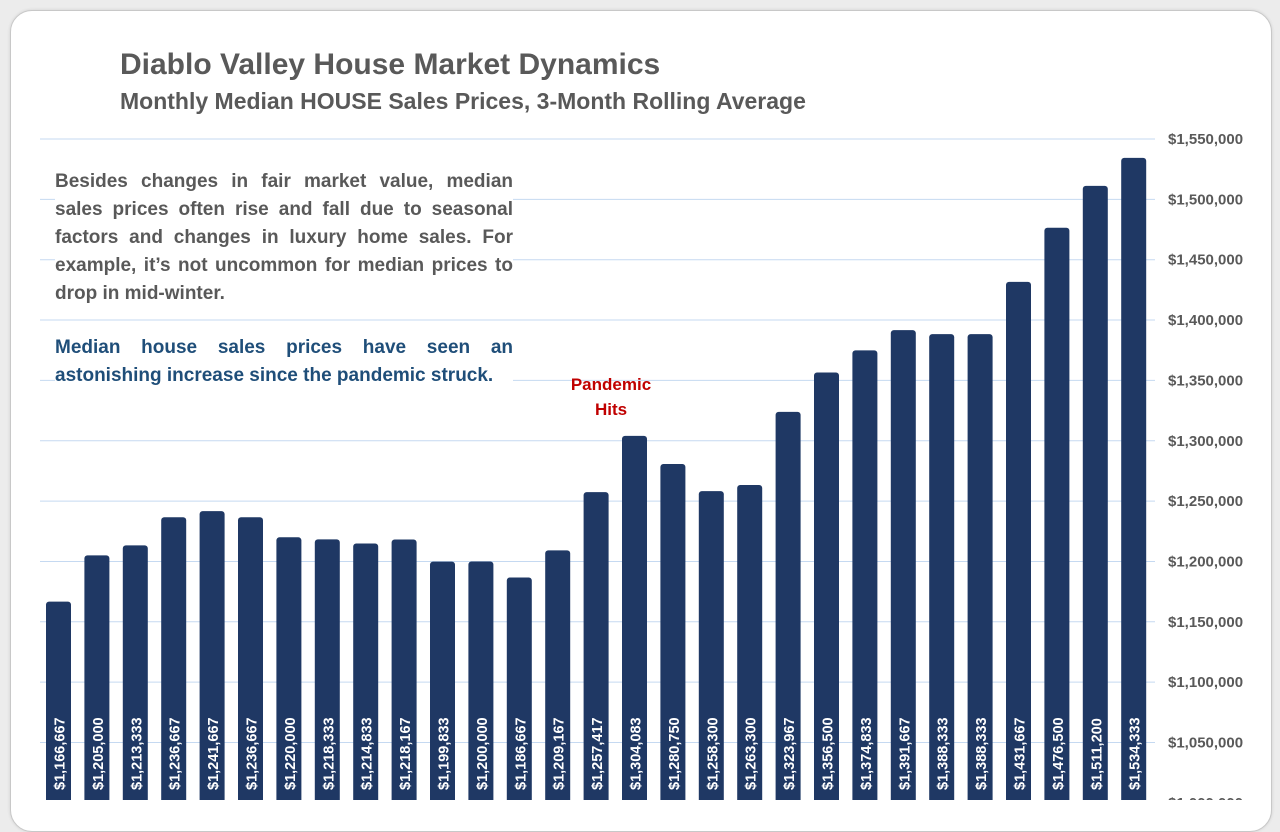  Describe the element at coordinates (214, 753) in the screenshot. I see `bar-value-label: $1,241,667` at that location.